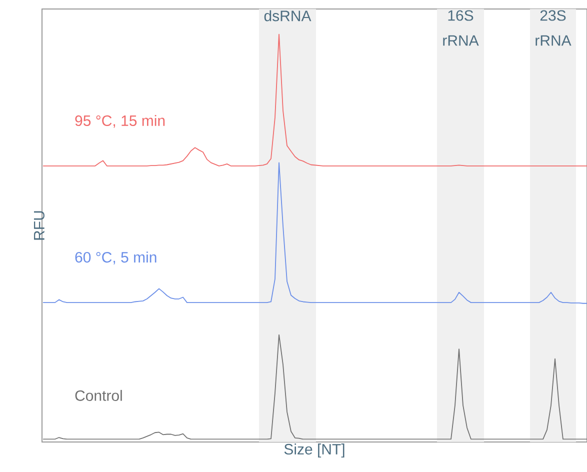 This screenshot has width=587, height=472. What do you see at coordinates (461, 28) in the screenshot?
I see `annotation: 16S rRNA` at bounding box center [461, 28].